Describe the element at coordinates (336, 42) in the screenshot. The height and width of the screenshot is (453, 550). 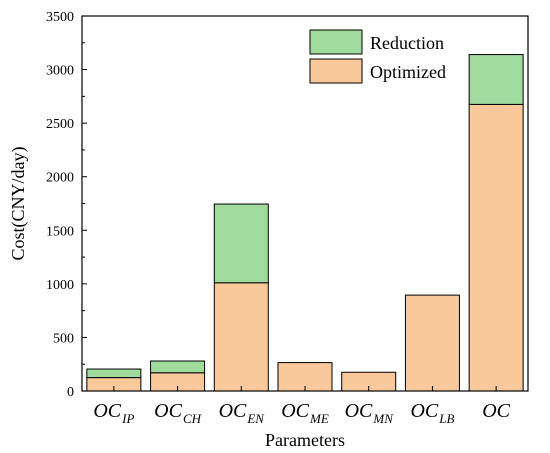
I see `legend-swatch-reduction` at that location.